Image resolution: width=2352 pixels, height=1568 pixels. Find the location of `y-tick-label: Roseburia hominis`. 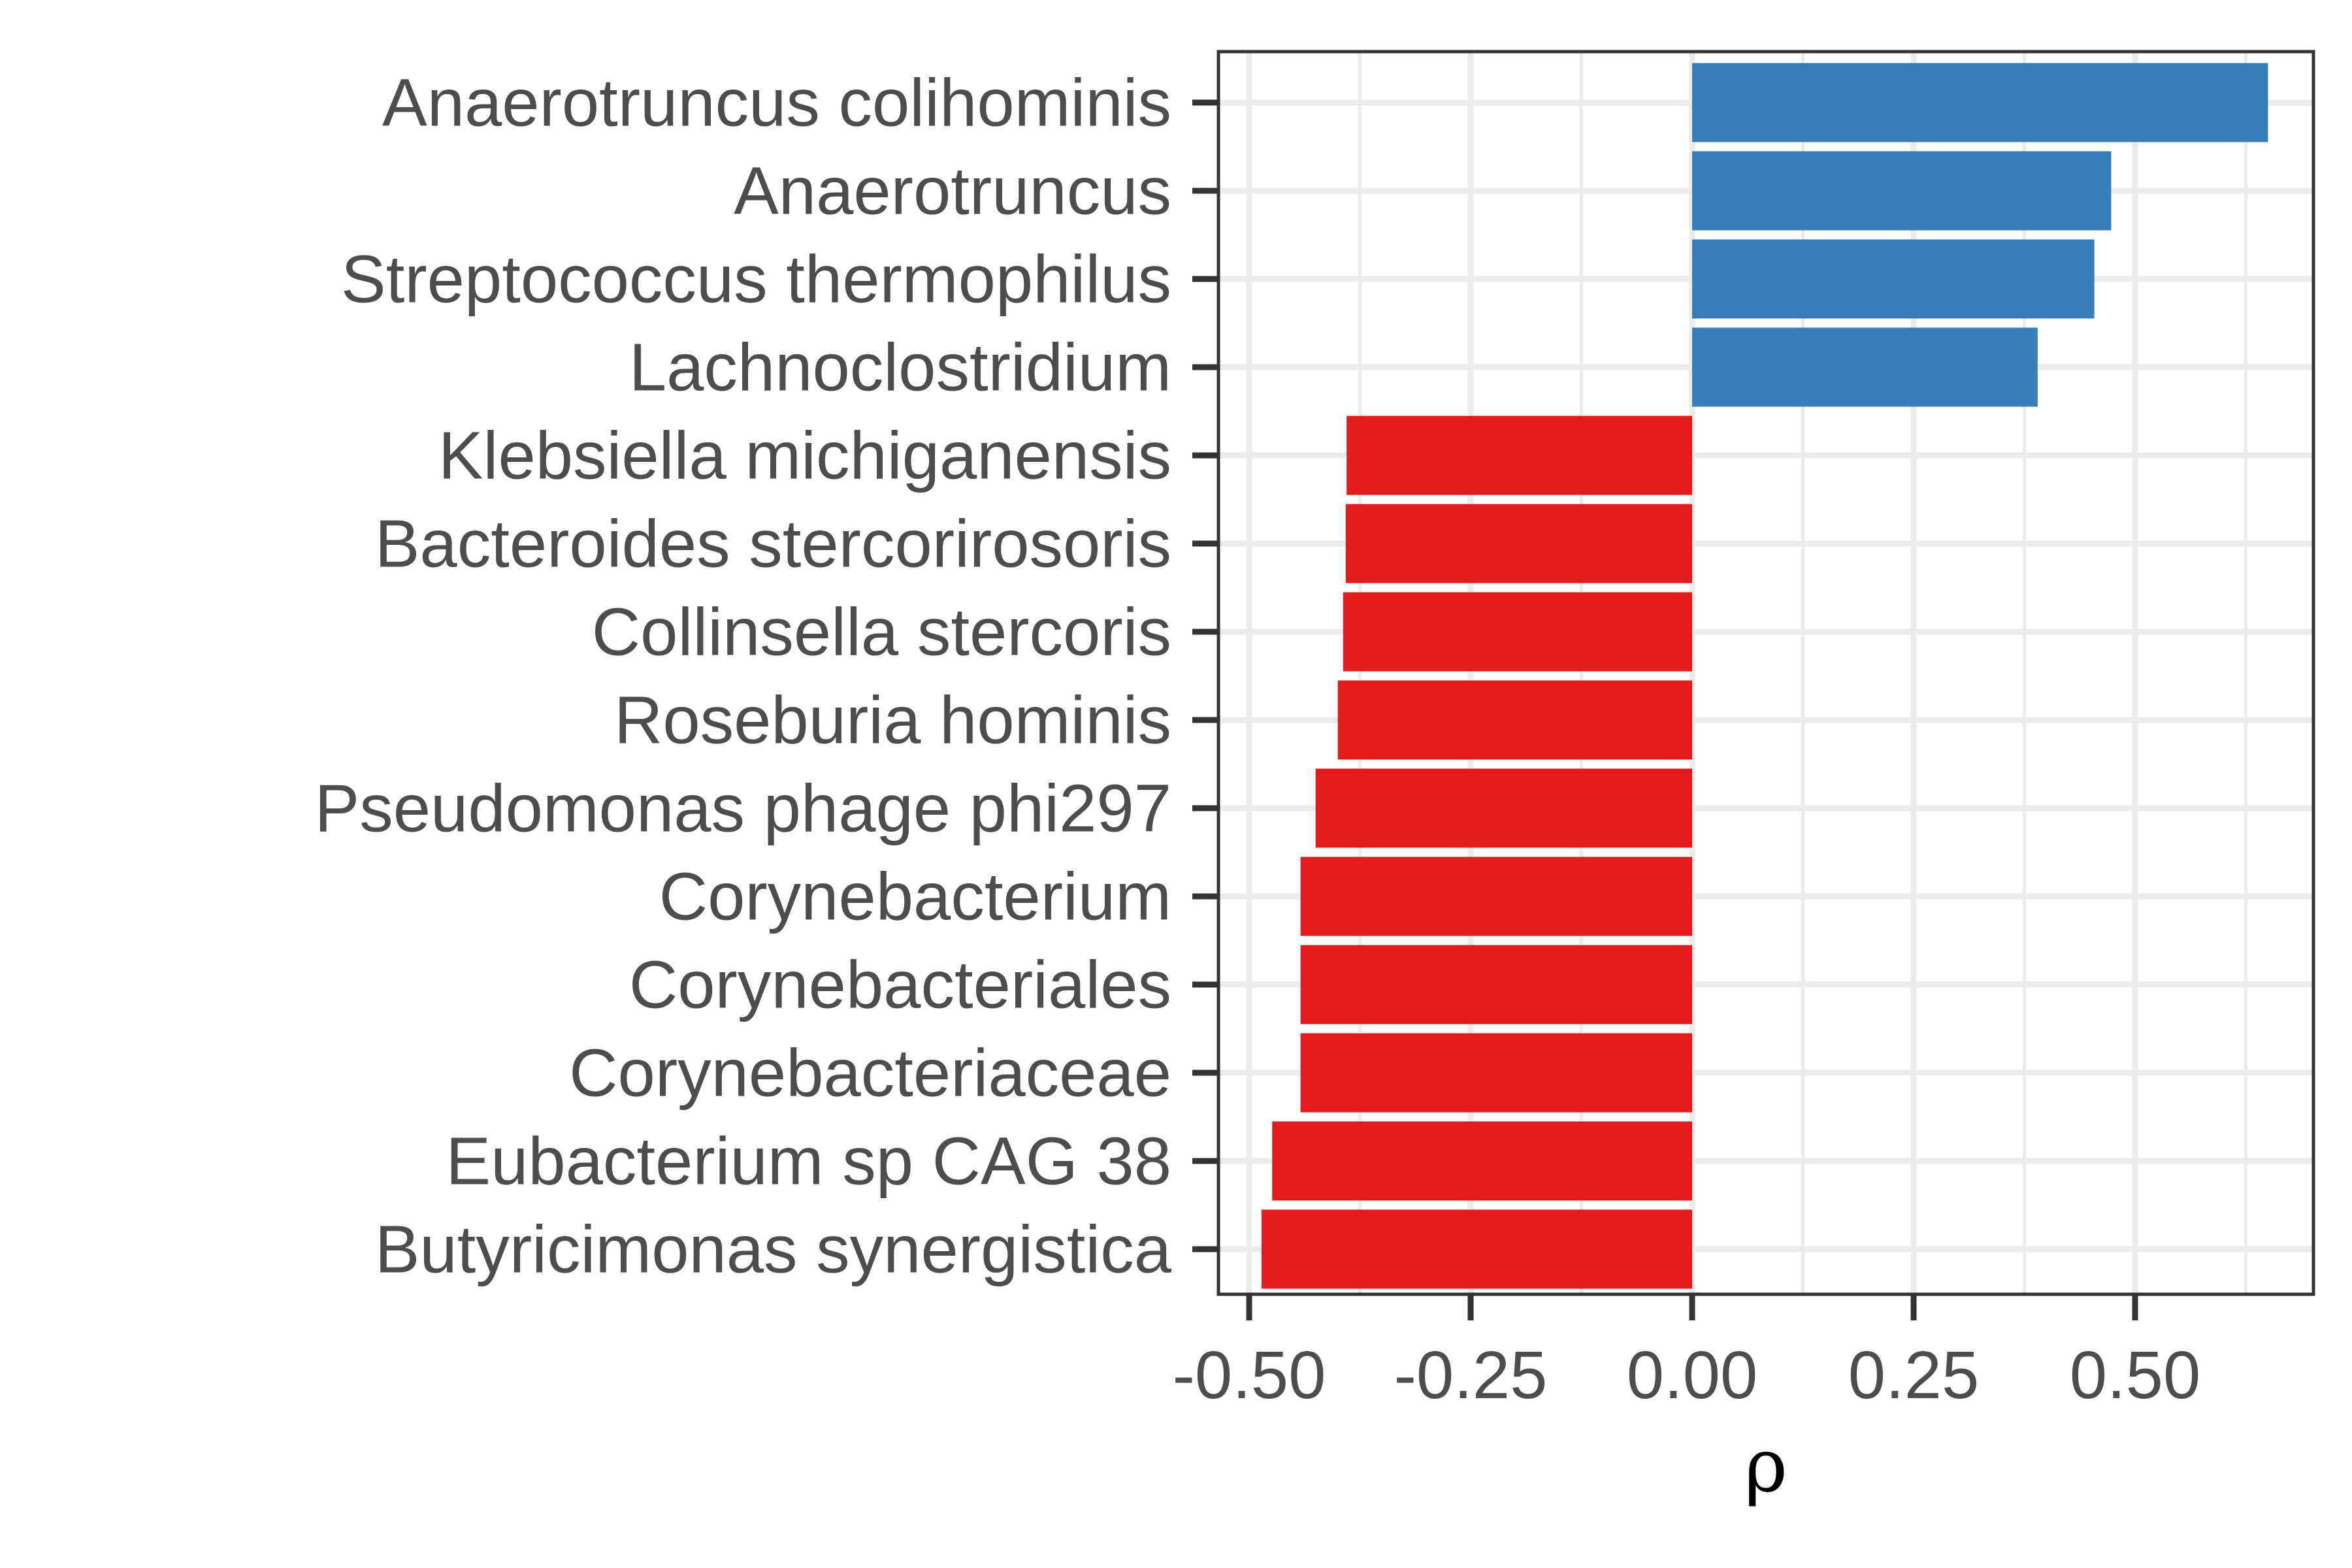

y-tick-label: Roseburia hominis is located at coordinates (892, 720).